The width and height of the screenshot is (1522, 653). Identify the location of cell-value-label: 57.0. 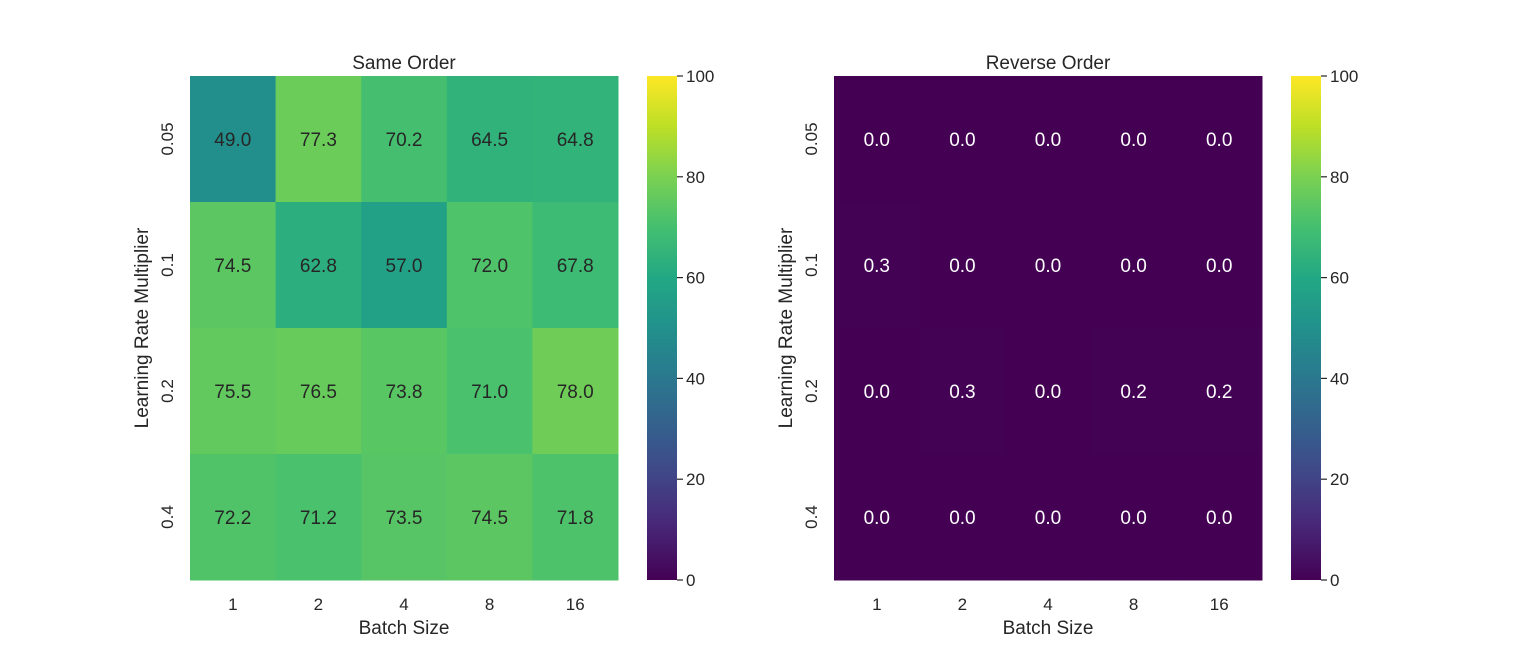
(404, 266).